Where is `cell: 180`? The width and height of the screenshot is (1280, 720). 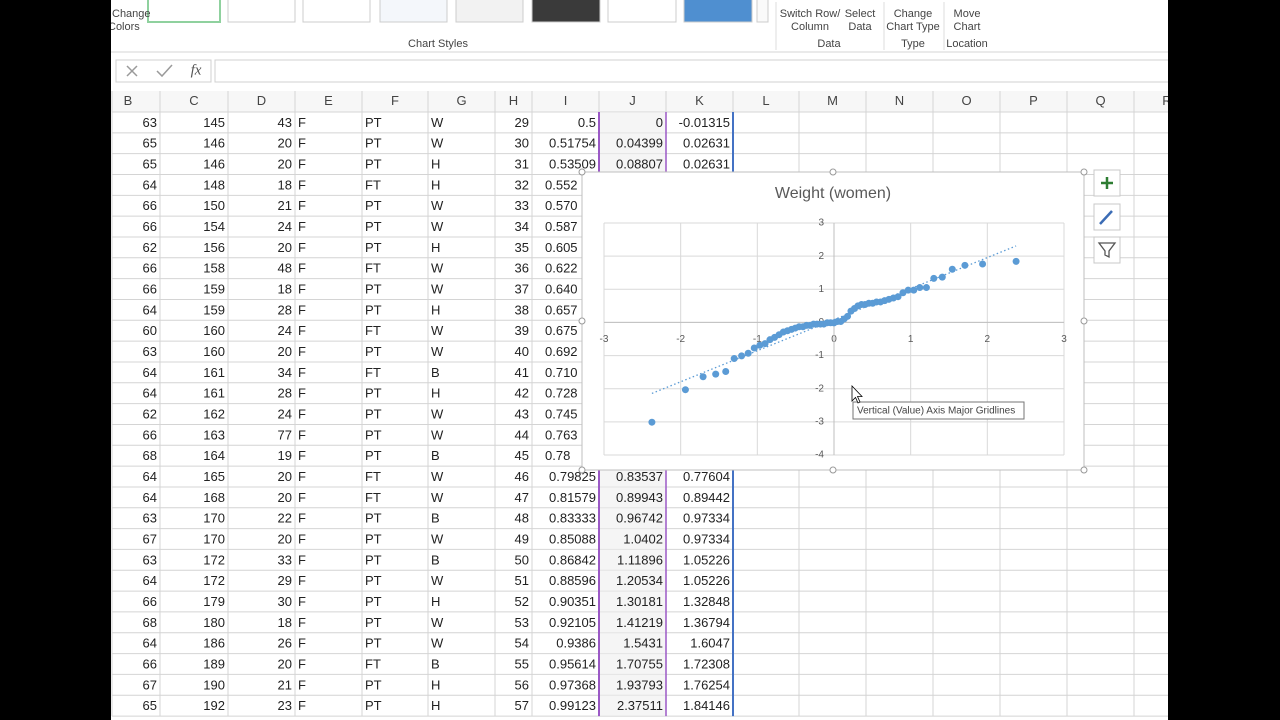
cell: 180 is located at coordinates (214, 622).